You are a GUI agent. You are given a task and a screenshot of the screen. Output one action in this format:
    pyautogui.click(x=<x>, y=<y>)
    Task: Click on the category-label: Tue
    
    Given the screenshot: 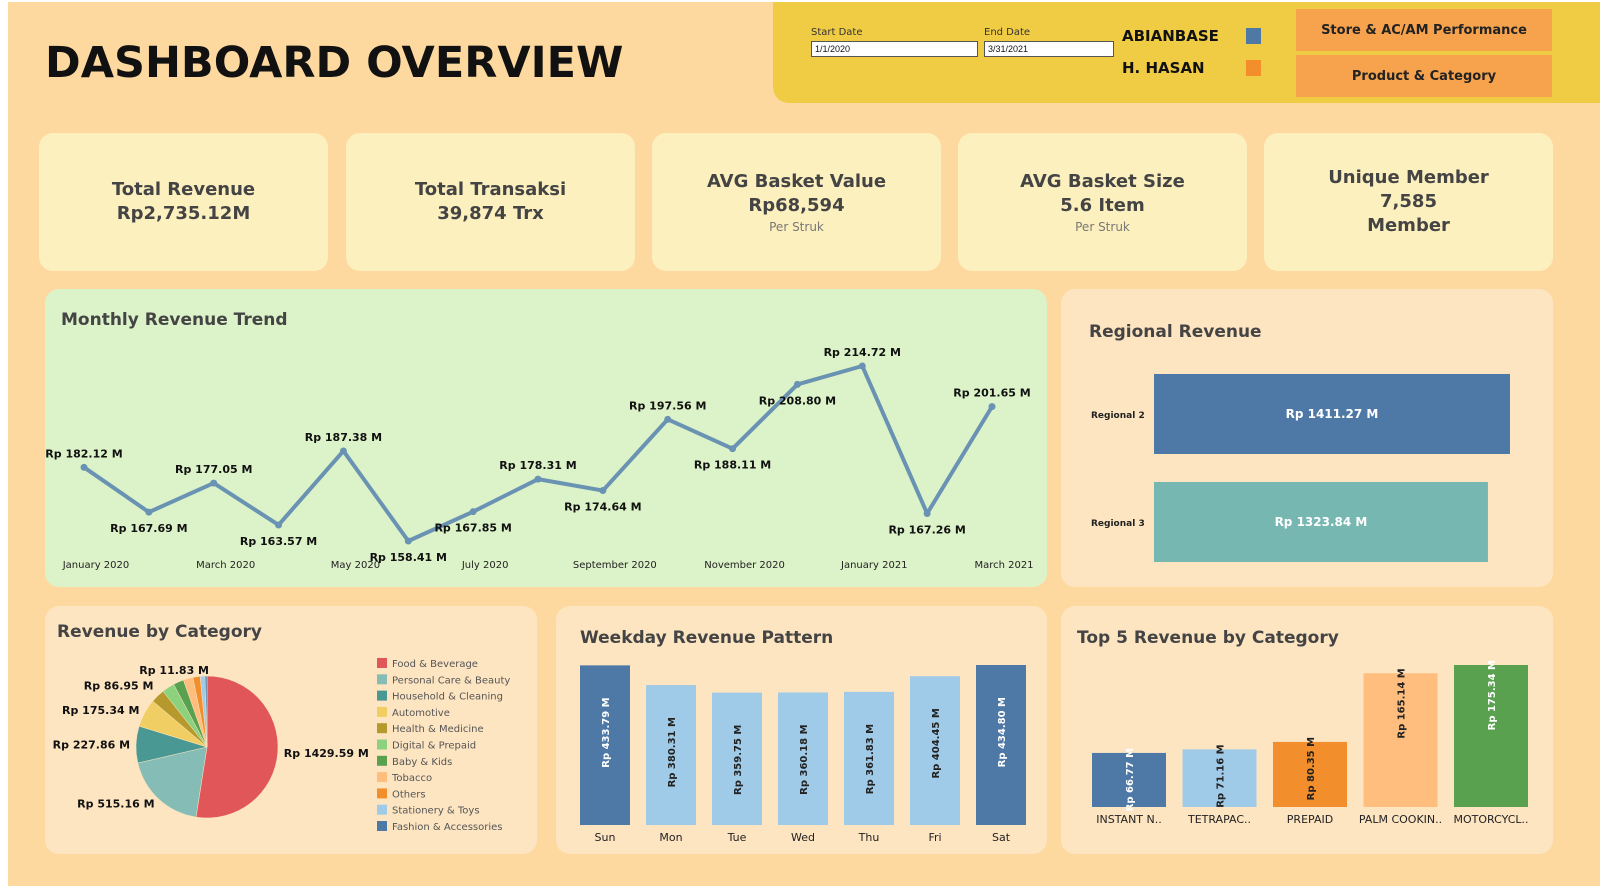 What is the action you would take?
    pyautogui.click(x=737, y=837)
    